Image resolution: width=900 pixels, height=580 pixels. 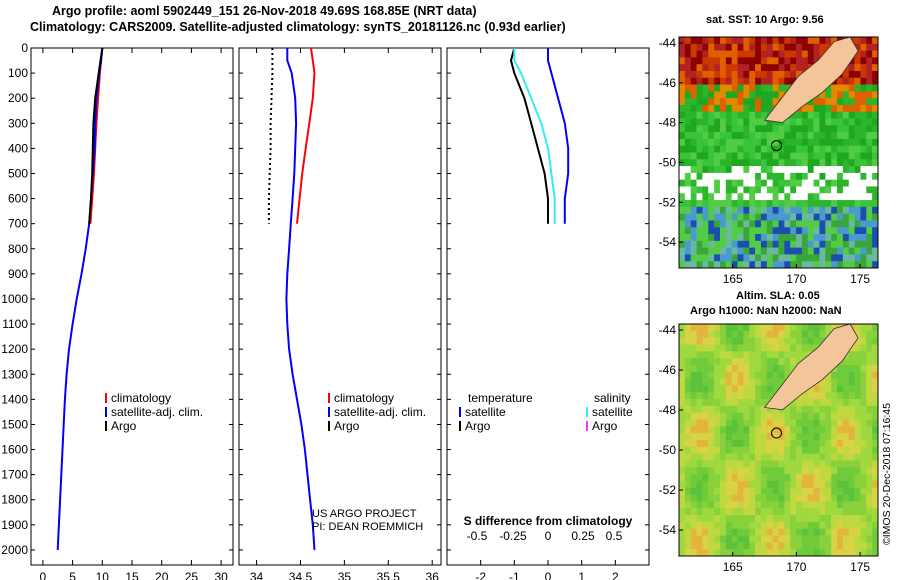 What do you see at coordinates (380, 412) in the screenshot?
I see `legend-label-salinity-1: satellite-adj. clim.` at bounding box center [380, 412].